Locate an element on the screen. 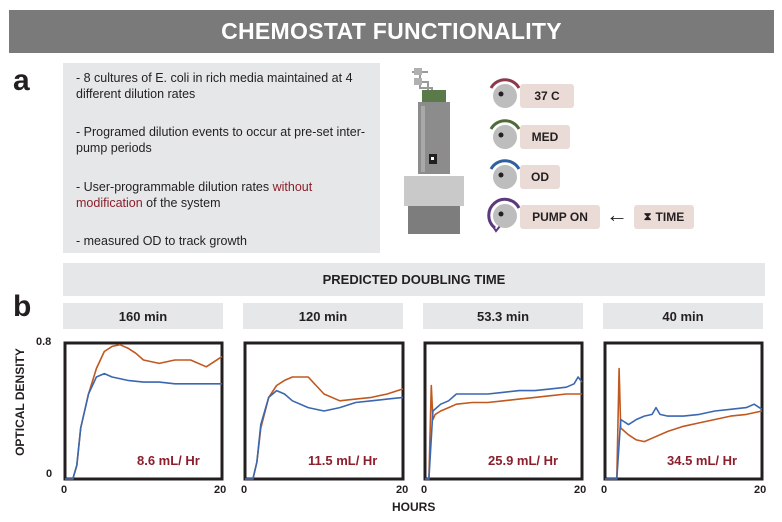 The height and width of the screenshot is (522, 782). timer-label: TIME is located at coordinates (670, 217).